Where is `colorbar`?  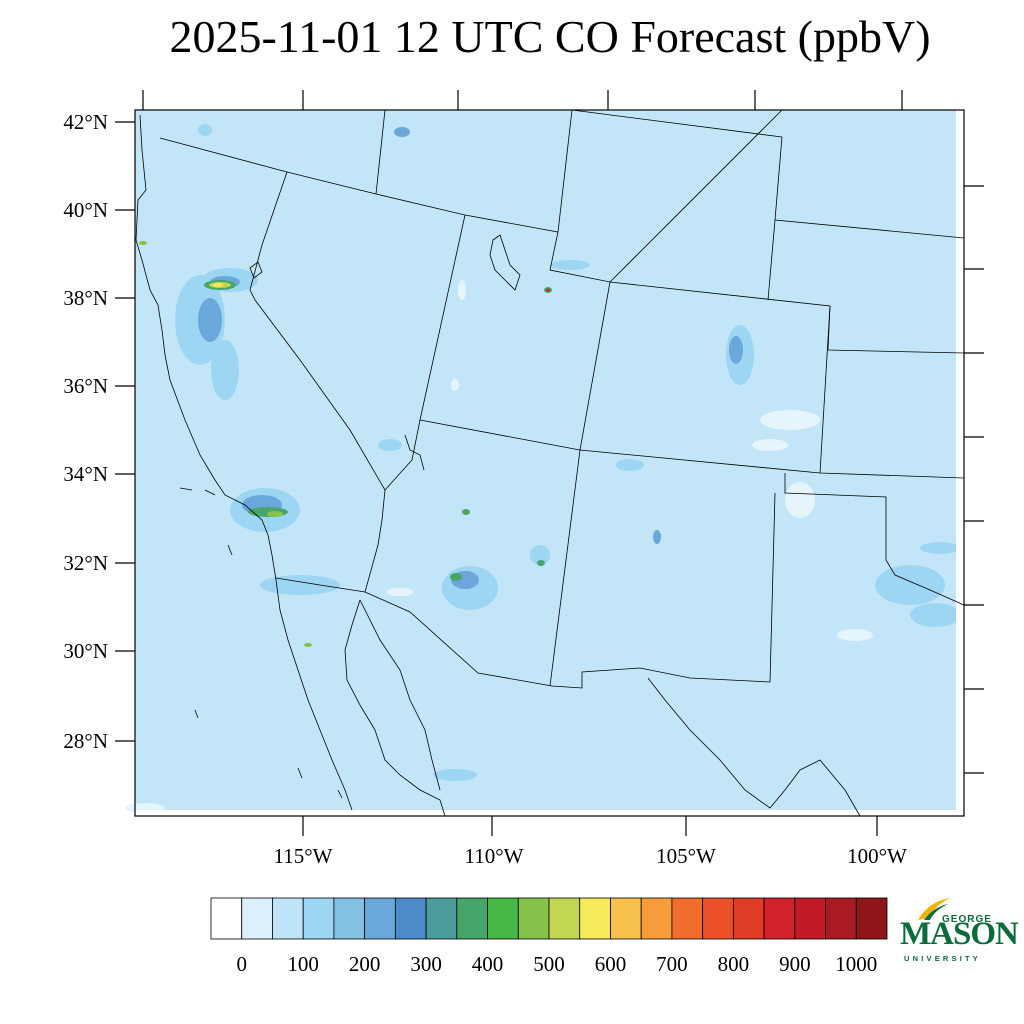 colorbar is located at coordinates (549, 918).